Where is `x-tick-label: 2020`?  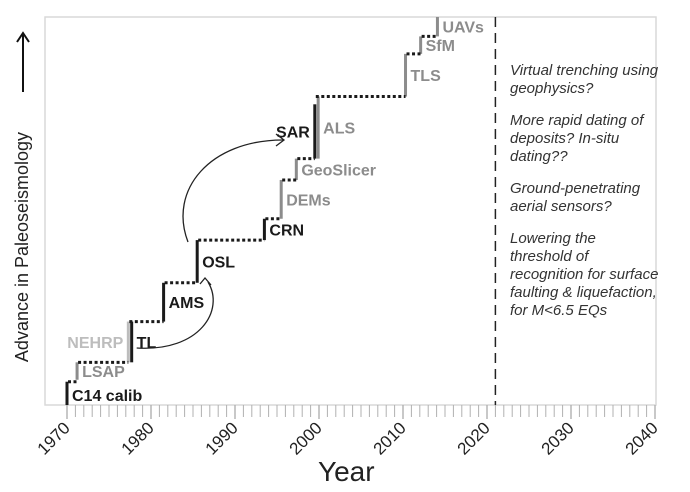
x-tick-label: 2020 is located at coordinates (474, 438).